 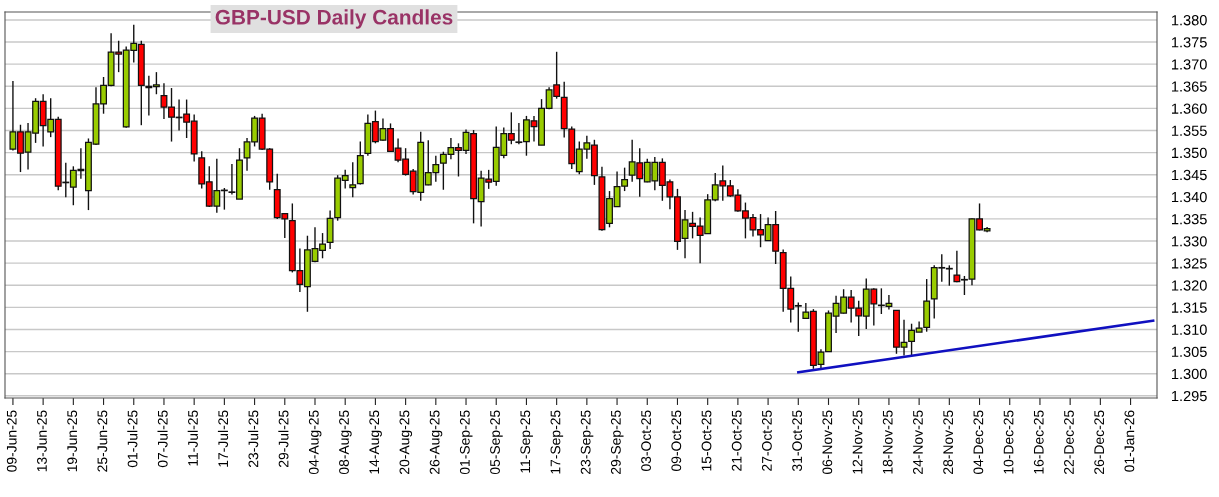 I want to click on y-tick-label: 1.380, so click(x=1189, y=20).